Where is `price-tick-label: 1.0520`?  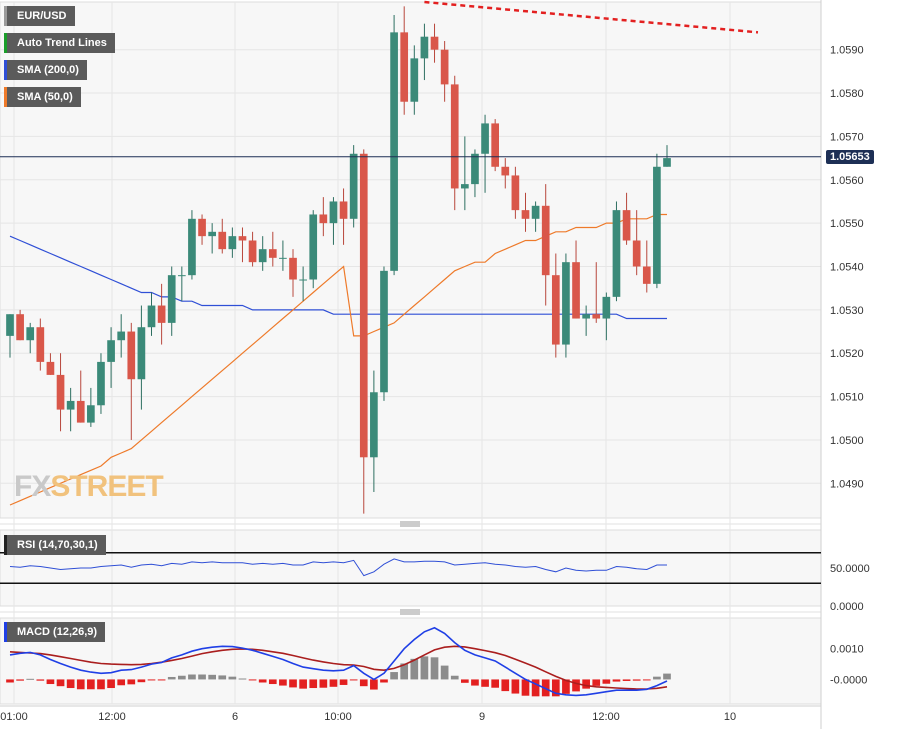
price-tick-label: 1.0520 is located at coordinates (847, 354).